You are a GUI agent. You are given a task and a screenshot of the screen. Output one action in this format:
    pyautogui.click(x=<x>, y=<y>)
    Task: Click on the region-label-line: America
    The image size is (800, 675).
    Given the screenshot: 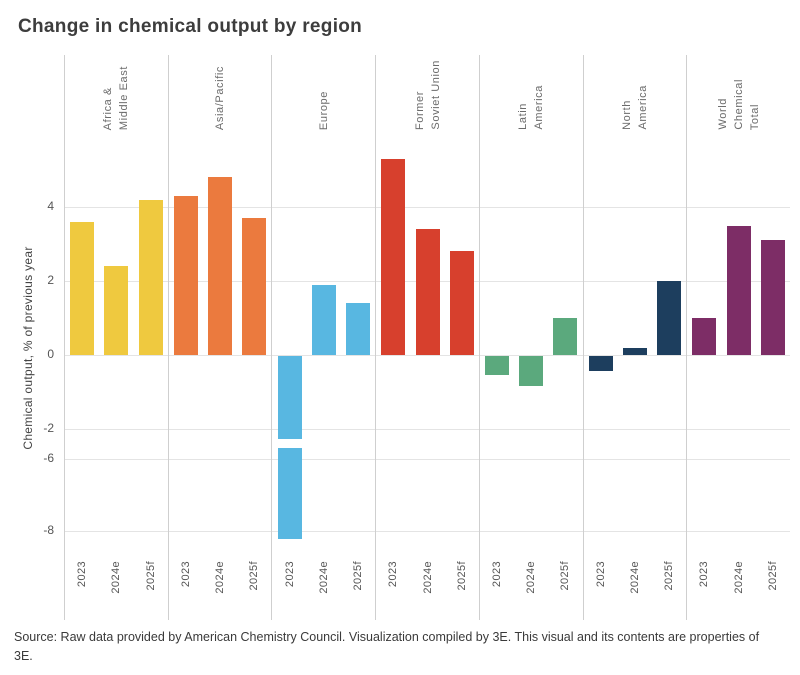 What is the action you would take?
    pyautogui.click(x=642, y=107)
    